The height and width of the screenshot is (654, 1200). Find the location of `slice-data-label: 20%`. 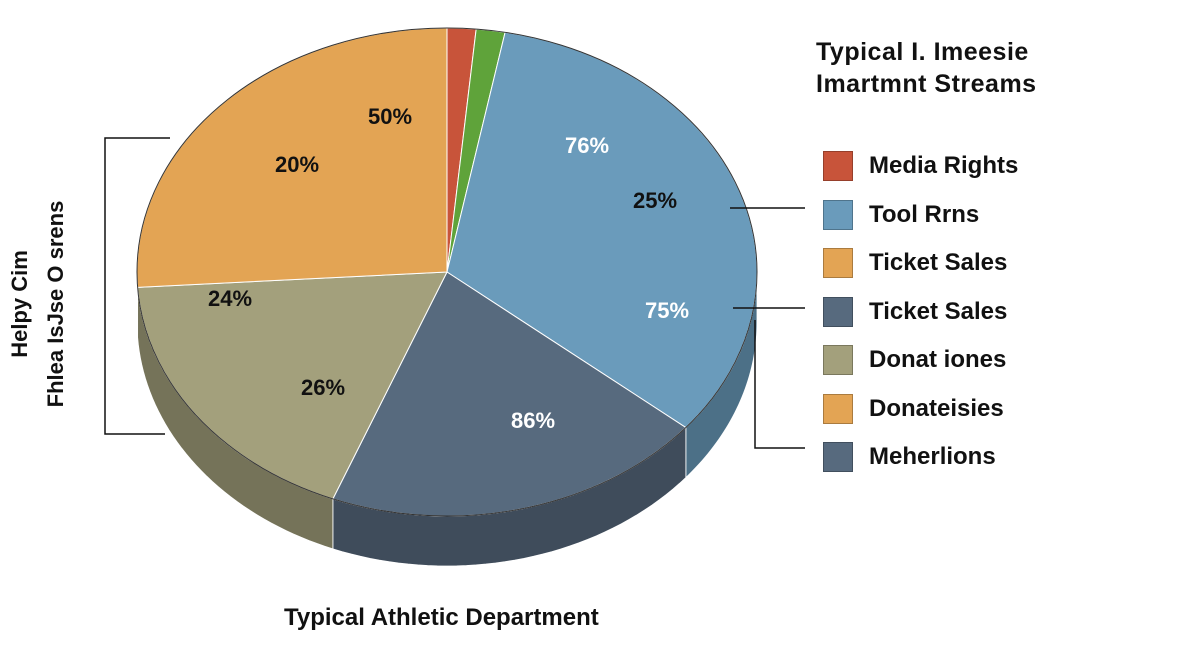

slice-data-label: 20% is located at coordinates (297, 164).